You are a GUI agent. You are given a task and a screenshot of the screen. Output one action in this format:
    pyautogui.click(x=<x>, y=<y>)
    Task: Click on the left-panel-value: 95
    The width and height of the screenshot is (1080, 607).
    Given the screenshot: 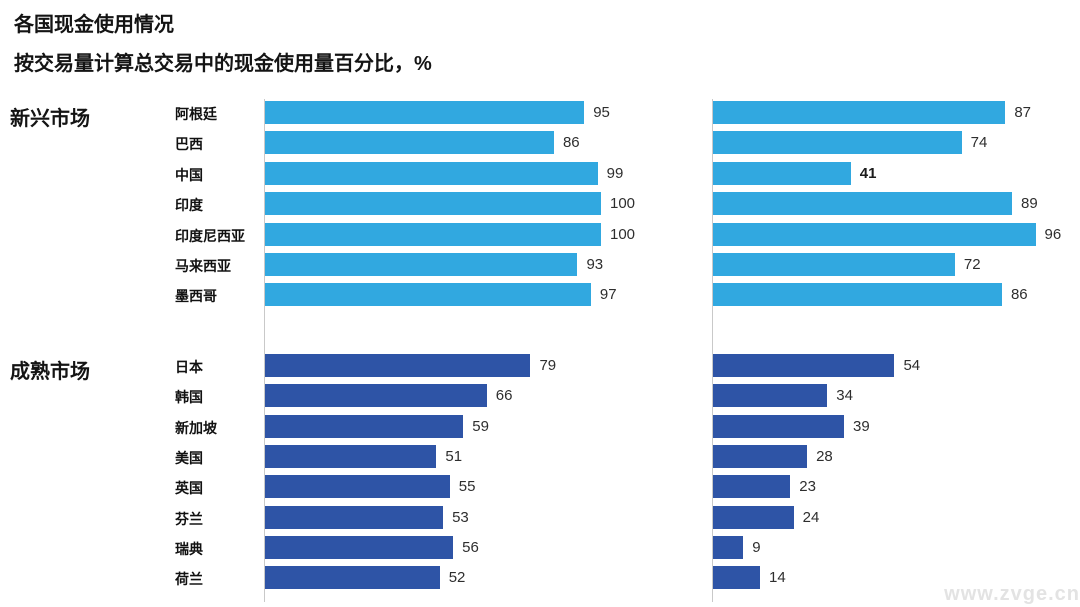 What is the action you would take?
    pyautogui.click(x=601, y=112)
    